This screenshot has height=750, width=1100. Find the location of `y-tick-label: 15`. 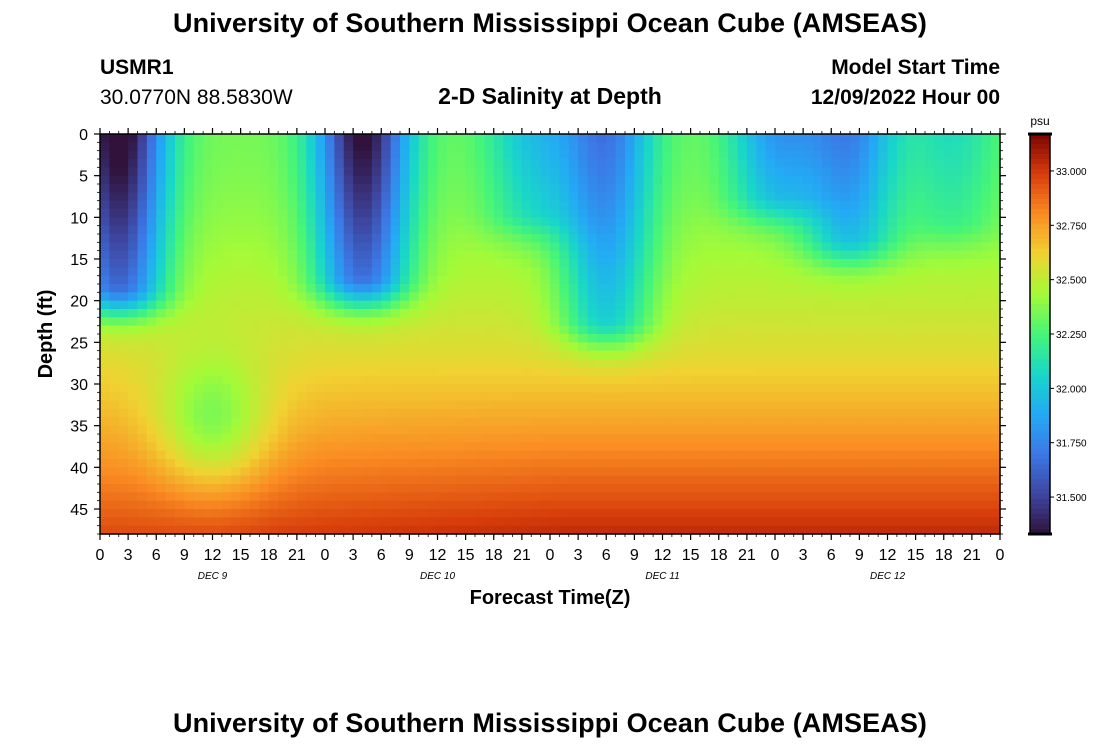

y-tick-label: 15 is located at coordinates (79, 260).